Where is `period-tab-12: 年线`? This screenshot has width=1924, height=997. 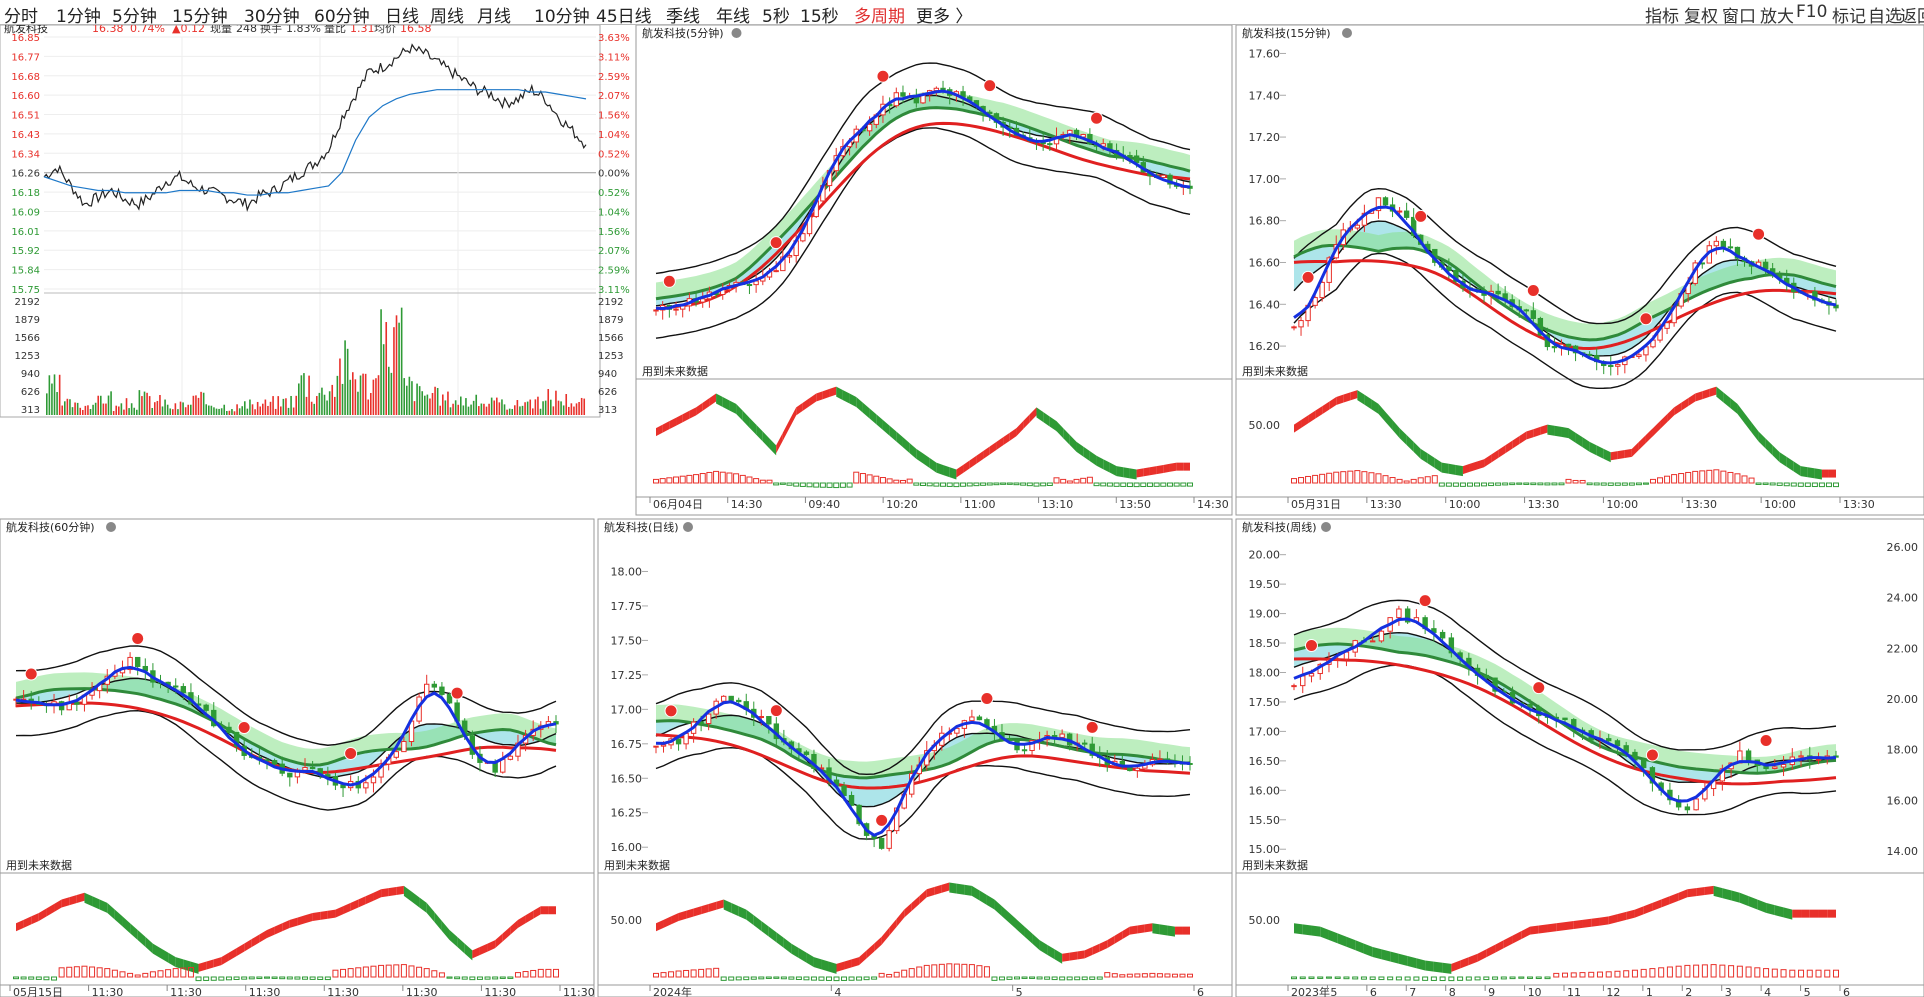 period-tab-12: 年线 is located at coordinates (733, 17).